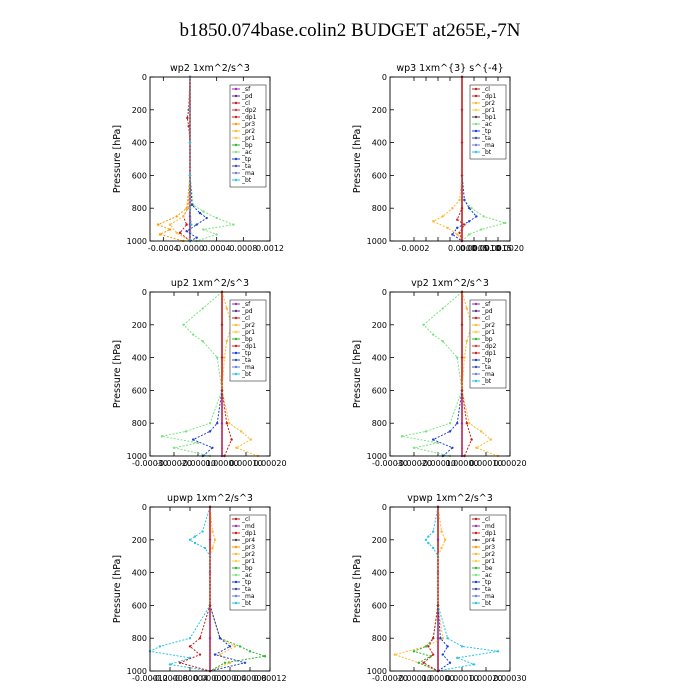 This screenshot has height=700, width=700. What do you see at coordinates (248, 124) in the screenshot?
I see `legend-entry: _pr3` at bounding box center [248, 124].